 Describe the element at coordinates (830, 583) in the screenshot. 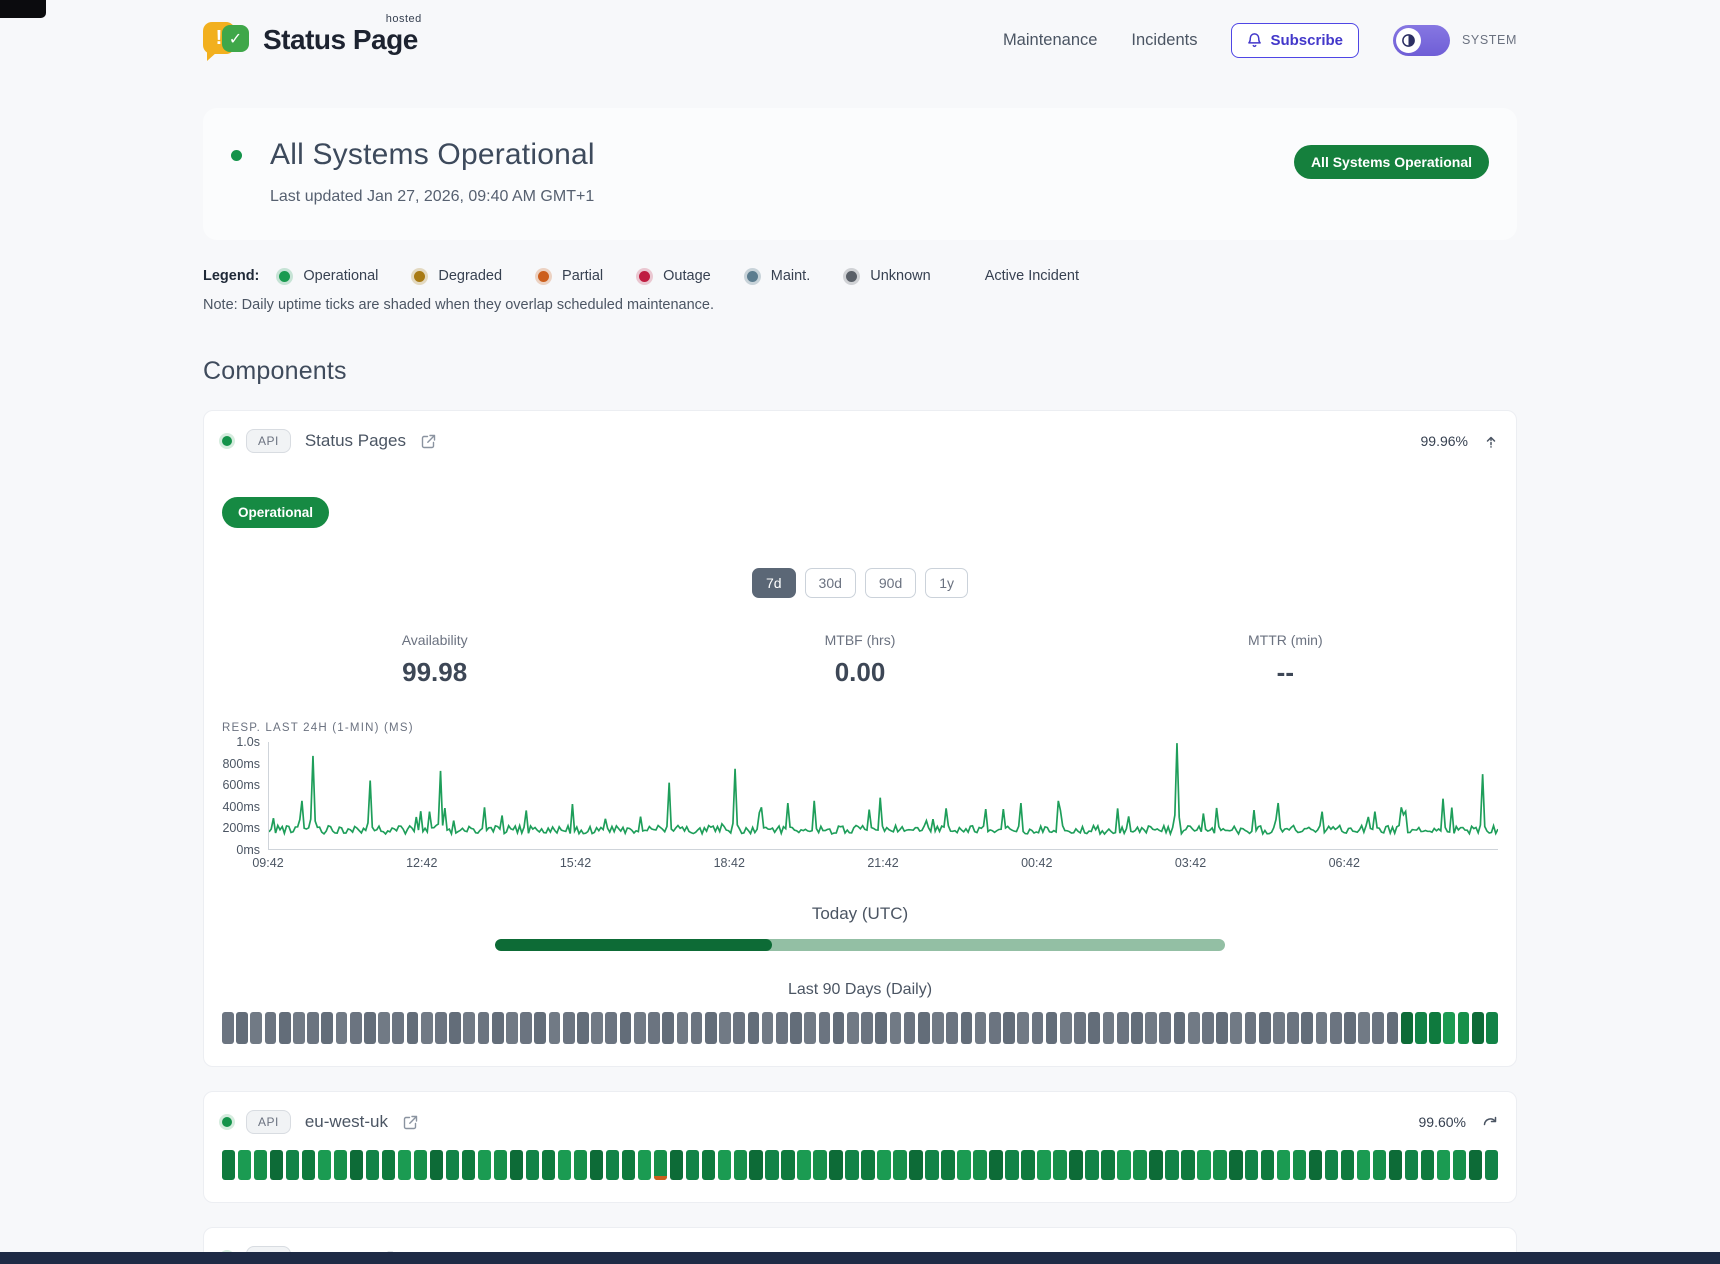

I see `range-button-30d: 30d` at that location.